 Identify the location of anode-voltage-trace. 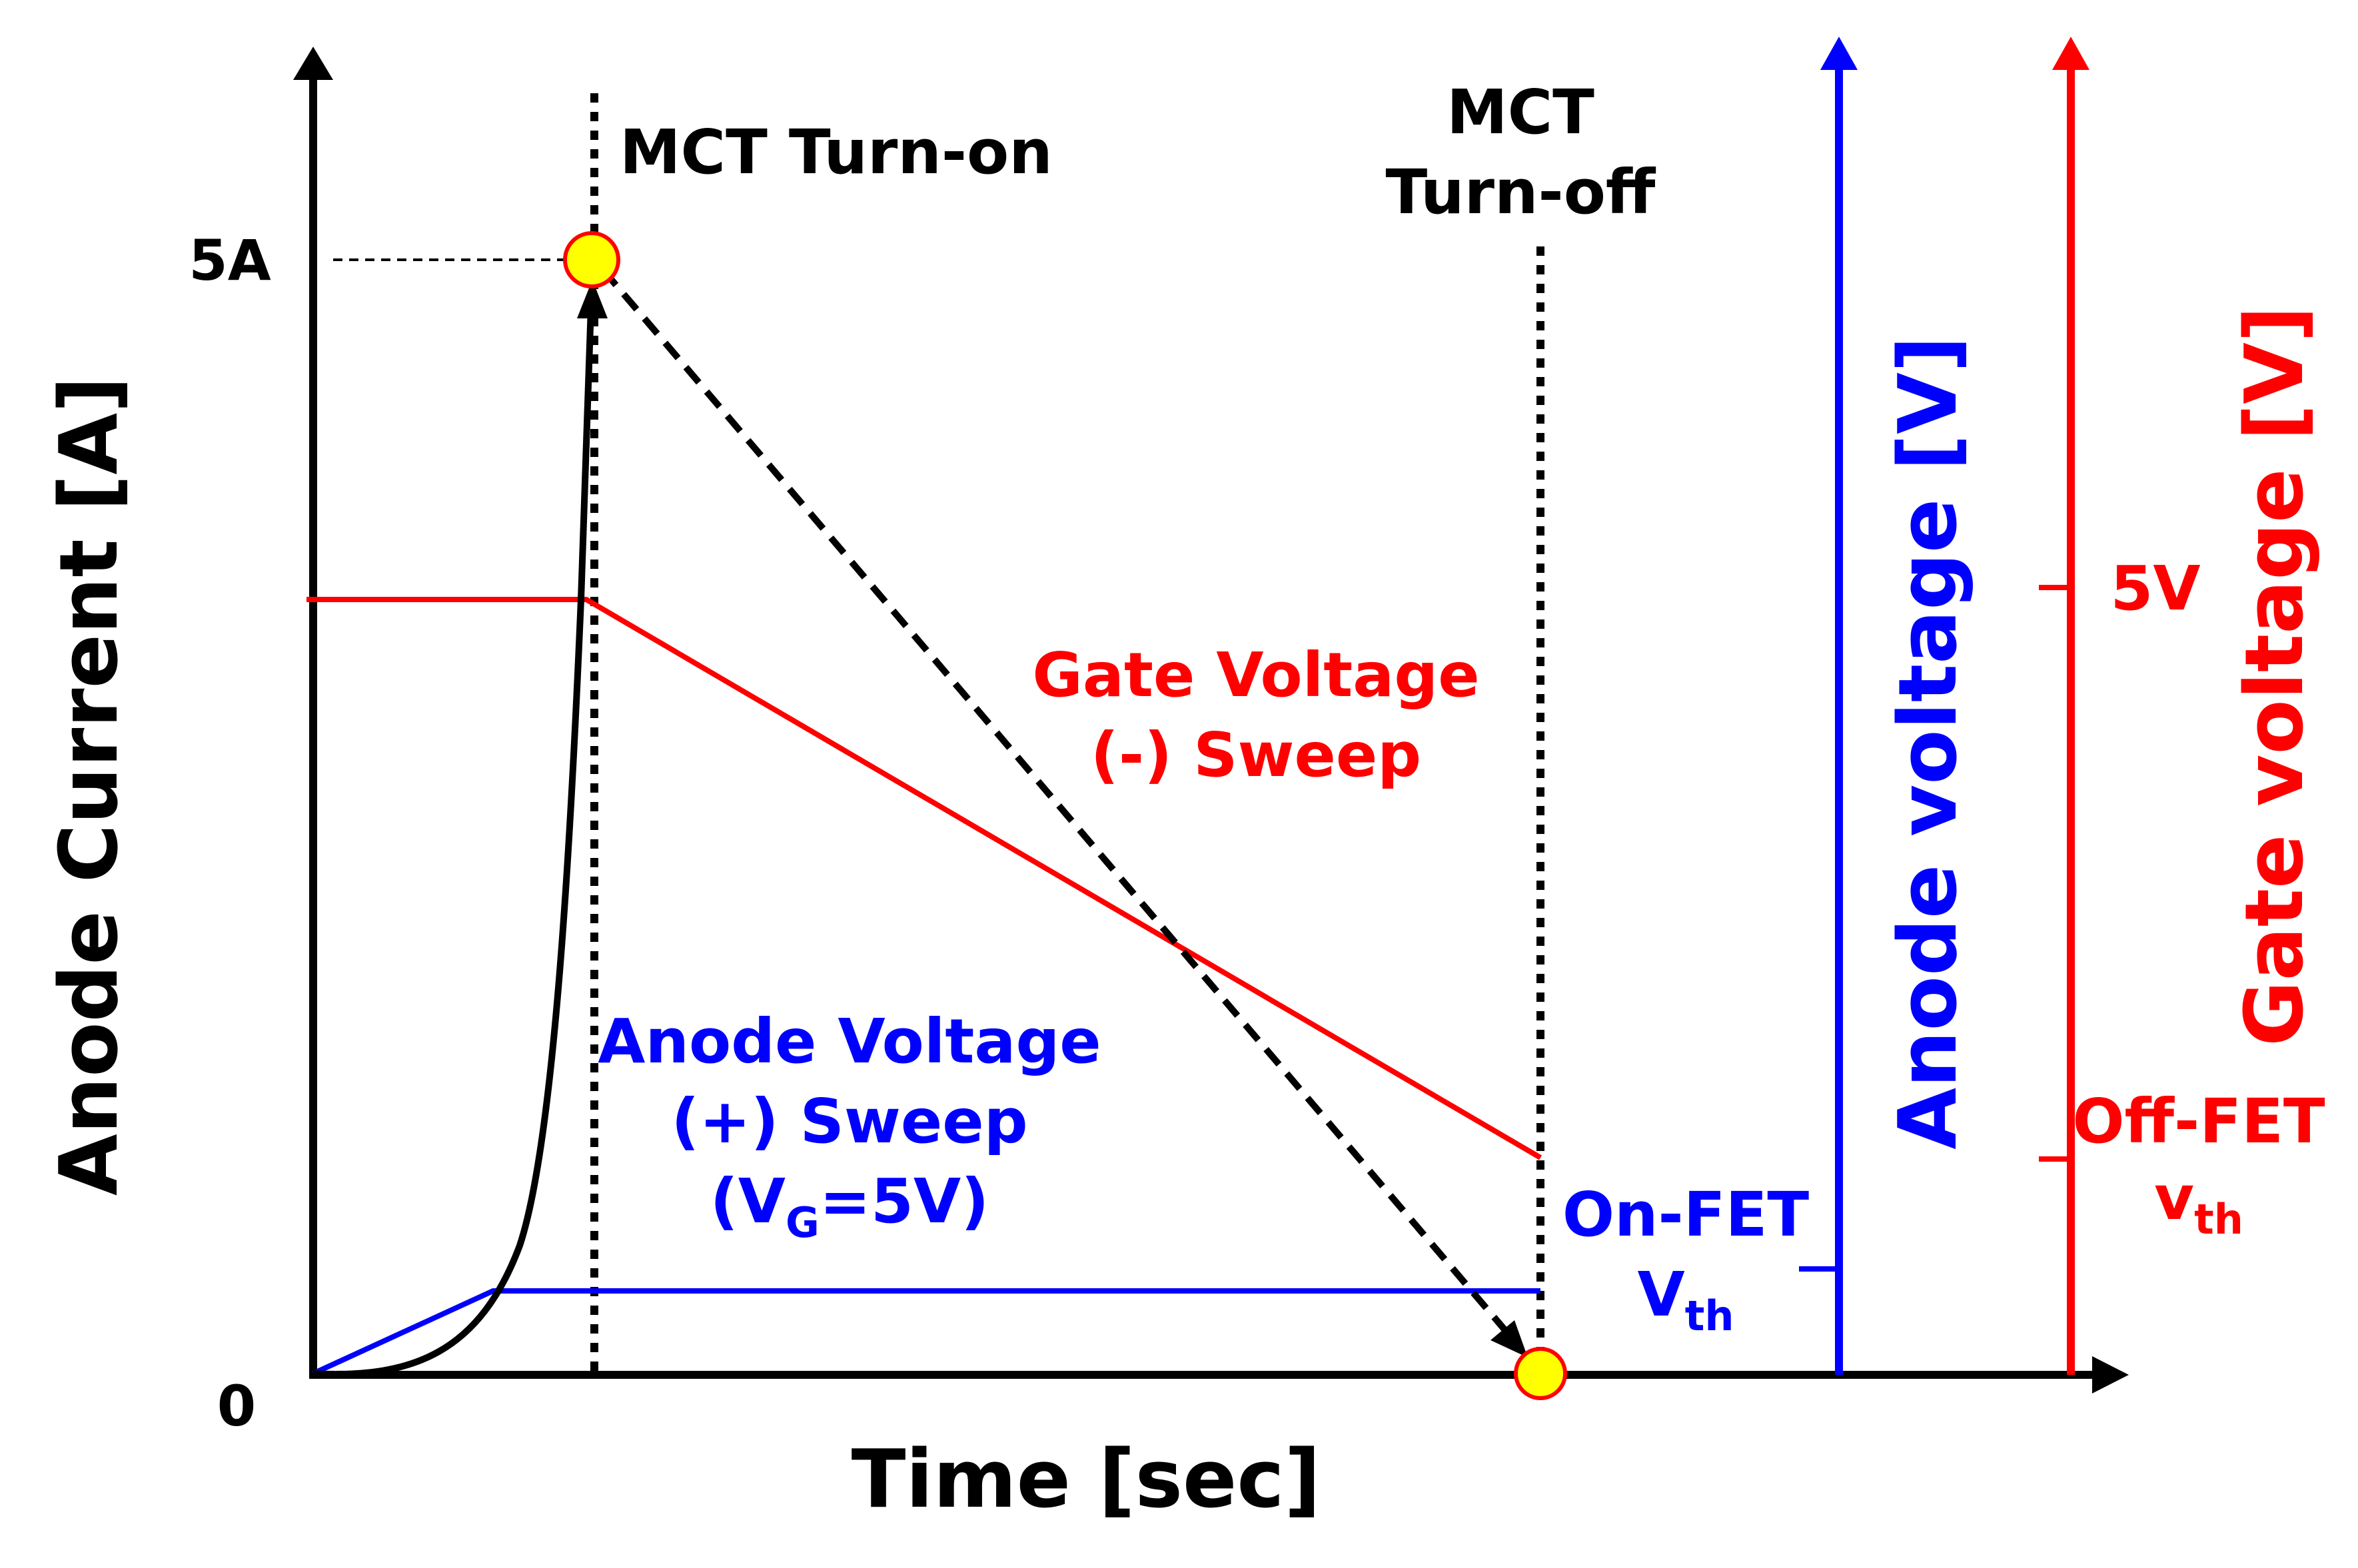
(926, 1332).